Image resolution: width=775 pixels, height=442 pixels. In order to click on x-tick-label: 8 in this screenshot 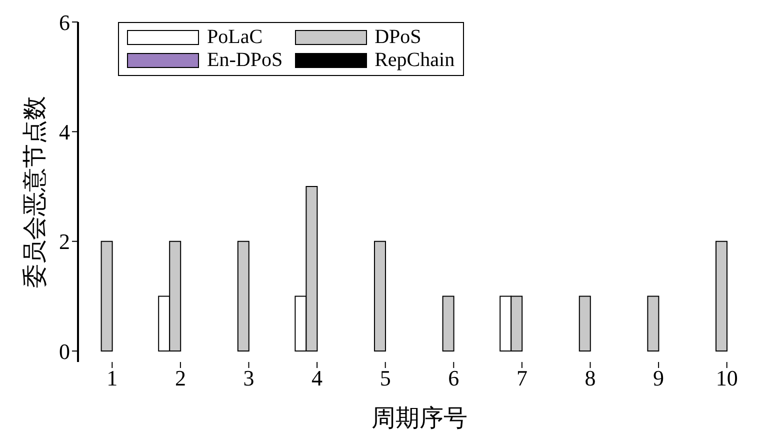, I will do `click(590, 378)`.